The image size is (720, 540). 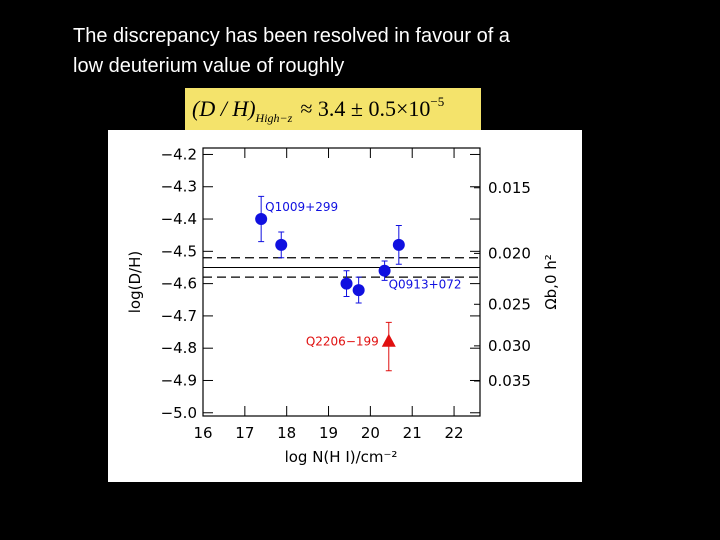 What do you see at coordinates (202, 433) in the screenshot?
I see `x-tick-label: 16` at bounding box center [202, 433].